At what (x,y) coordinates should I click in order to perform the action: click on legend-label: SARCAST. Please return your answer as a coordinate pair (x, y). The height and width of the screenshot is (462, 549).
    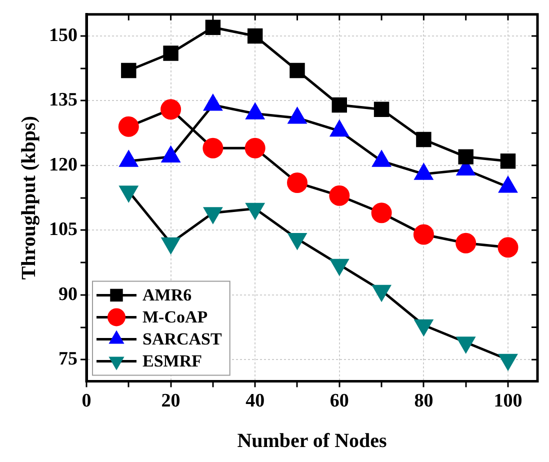
    Looking at the image, I should click on (182, 339).